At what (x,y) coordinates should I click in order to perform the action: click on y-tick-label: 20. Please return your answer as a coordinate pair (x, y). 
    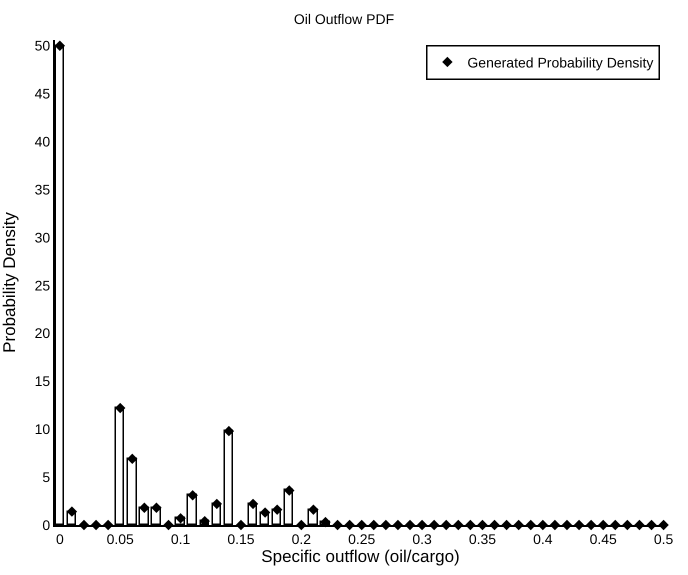
    Looking at the image, I should click on (42, 333).